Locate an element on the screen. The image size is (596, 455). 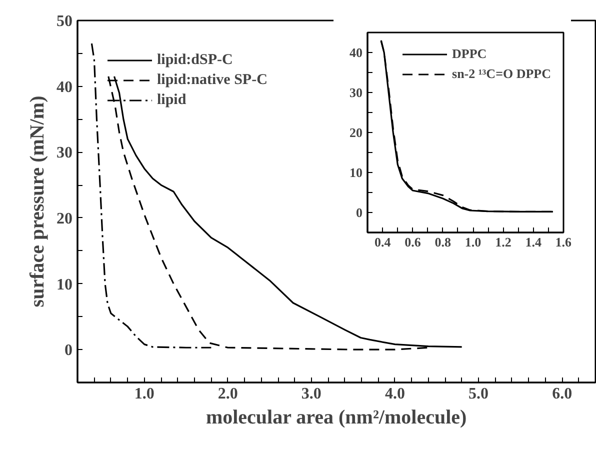
x-tick-label: 2.0 is located at coordinates (228, 394).